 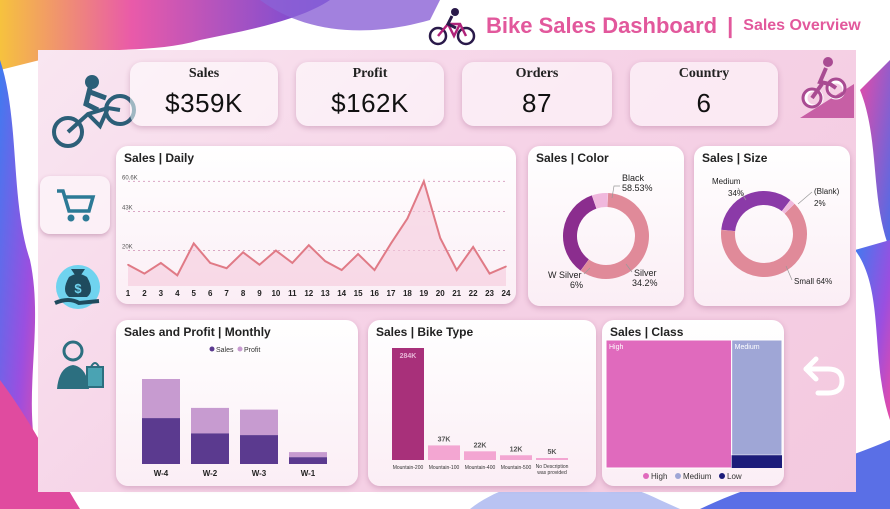 I want to click on back-arrow-icon, so click(x=825, y=375).